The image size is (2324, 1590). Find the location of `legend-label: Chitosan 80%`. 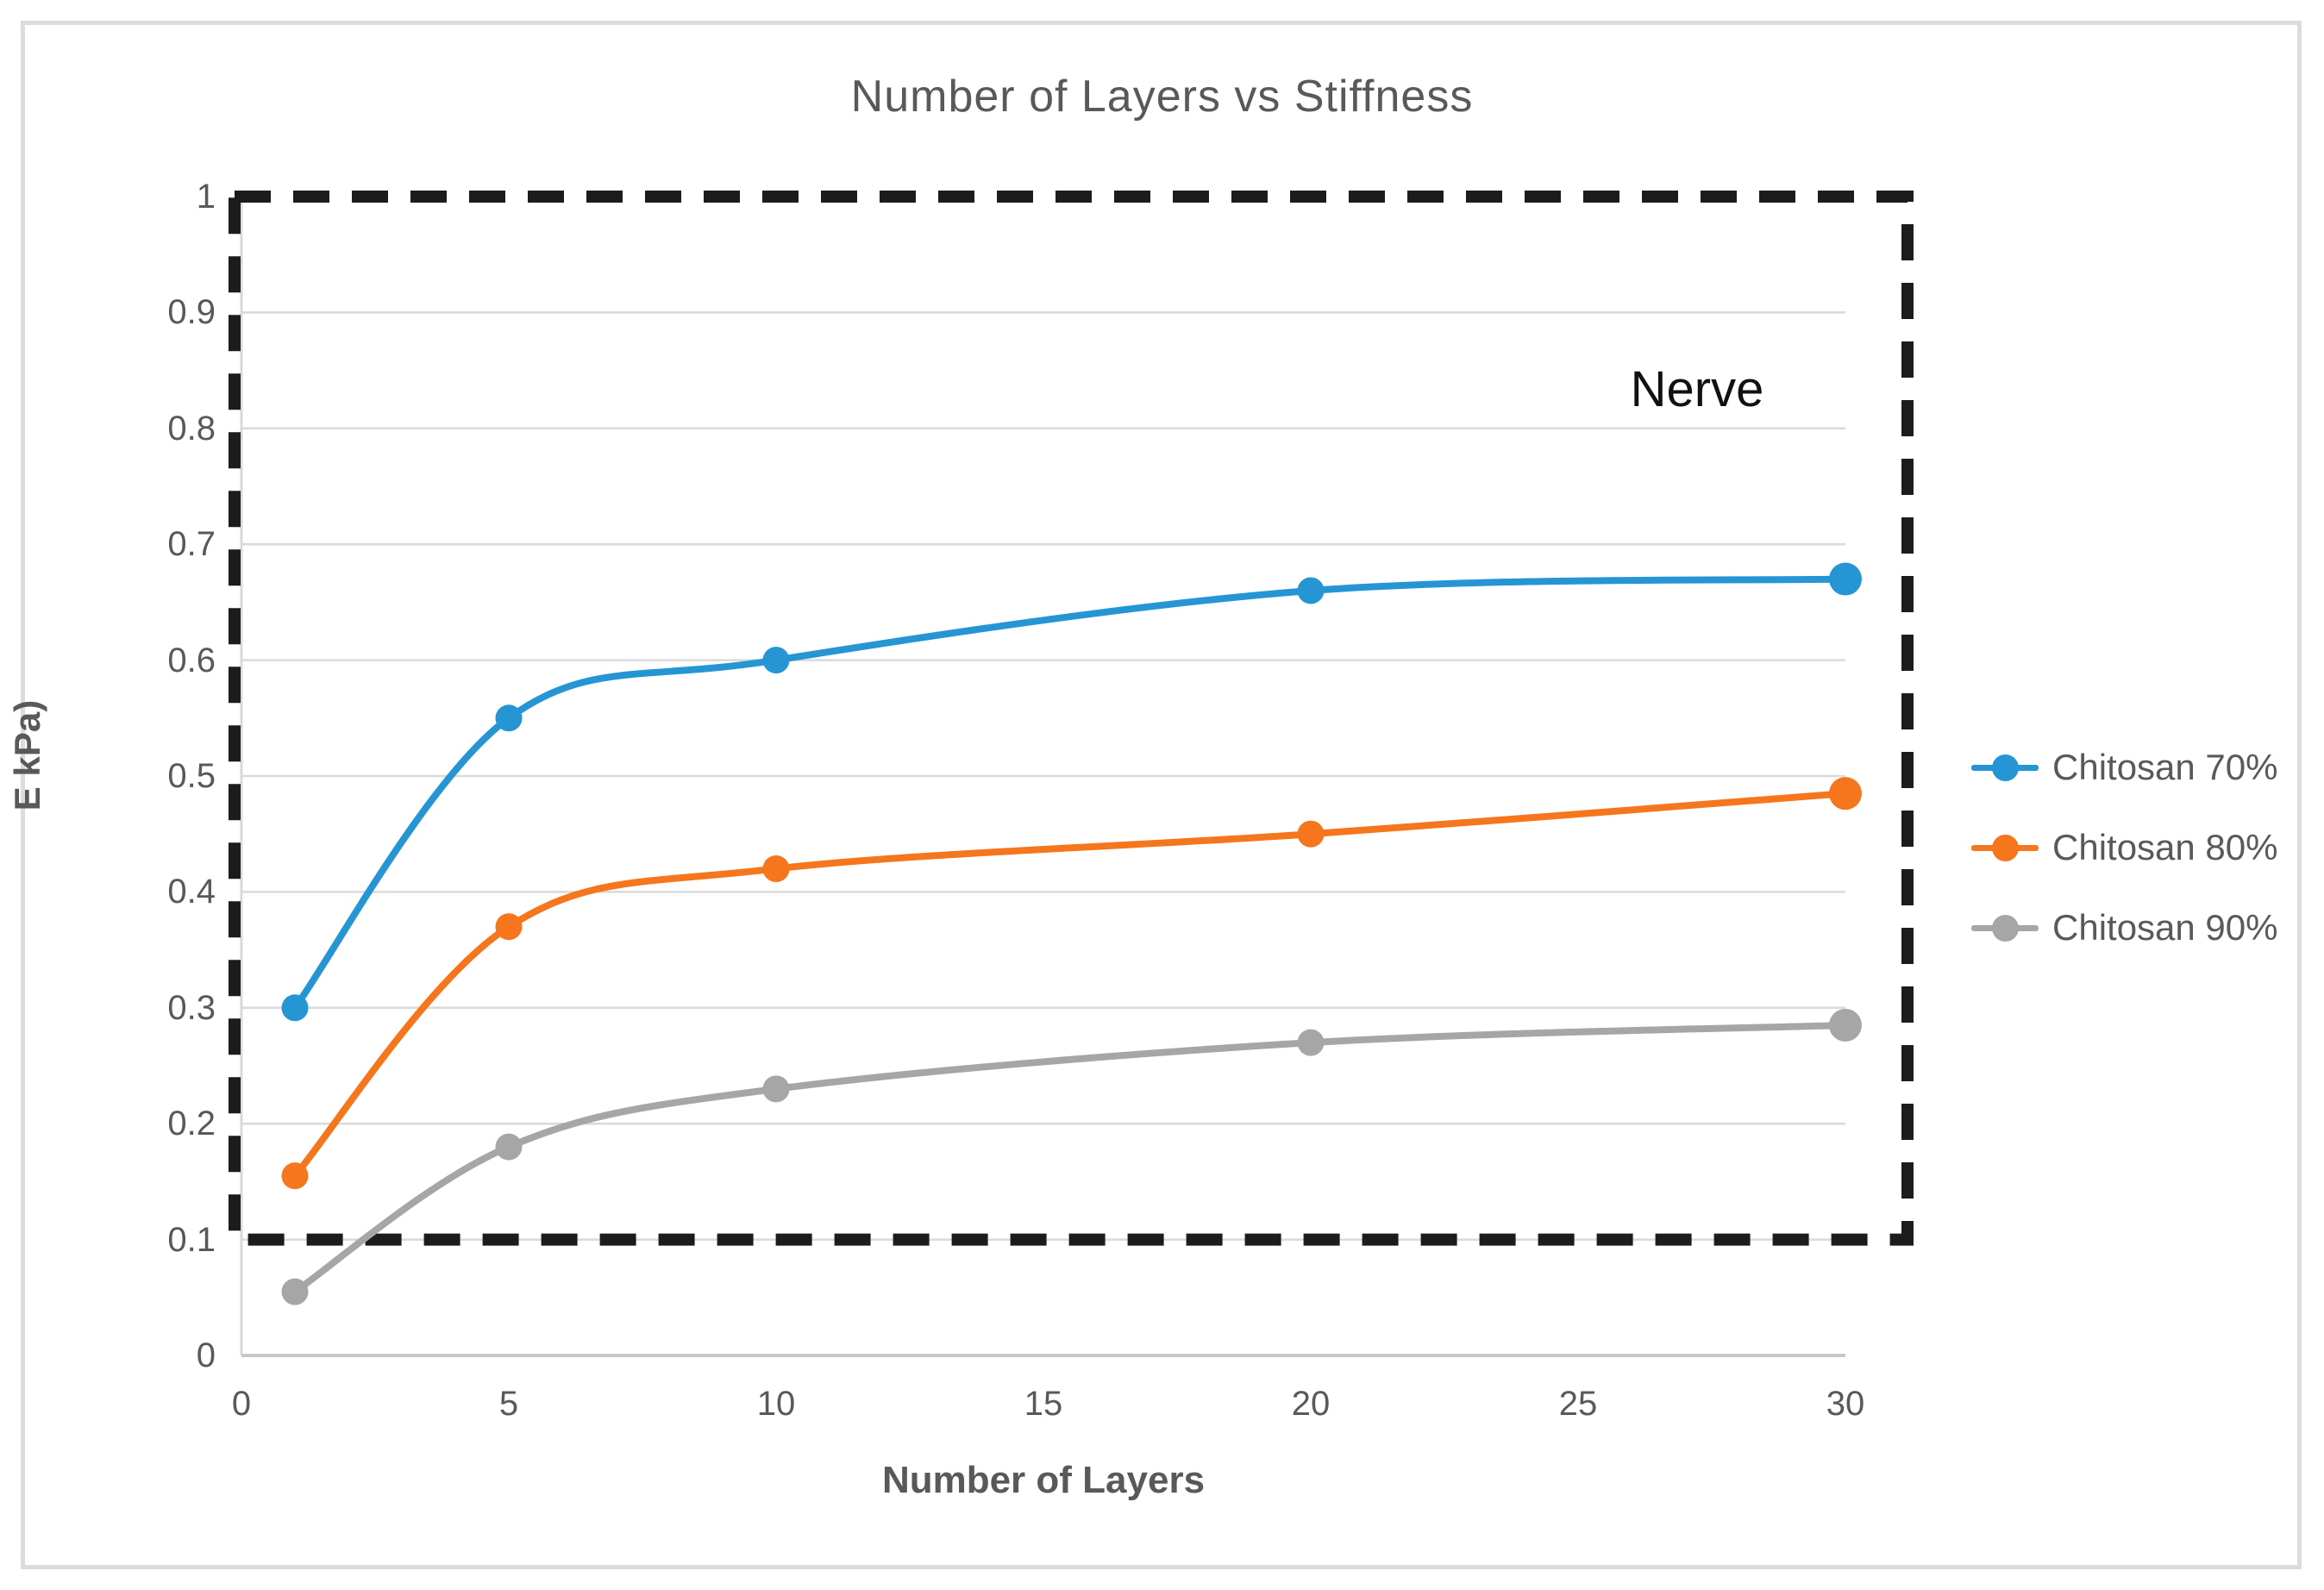

legend-label: Chitosan 80% is located at coordinates (2165, 847).